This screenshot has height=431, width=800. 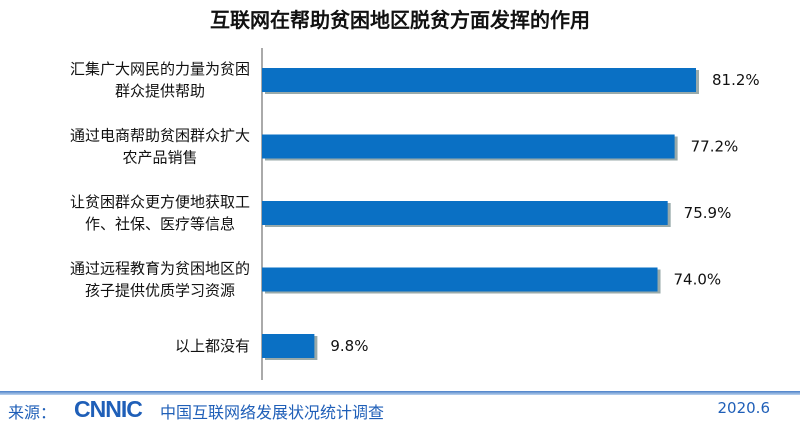 I want to click on category-label: 以上都没有, so click(x=212, y=346).